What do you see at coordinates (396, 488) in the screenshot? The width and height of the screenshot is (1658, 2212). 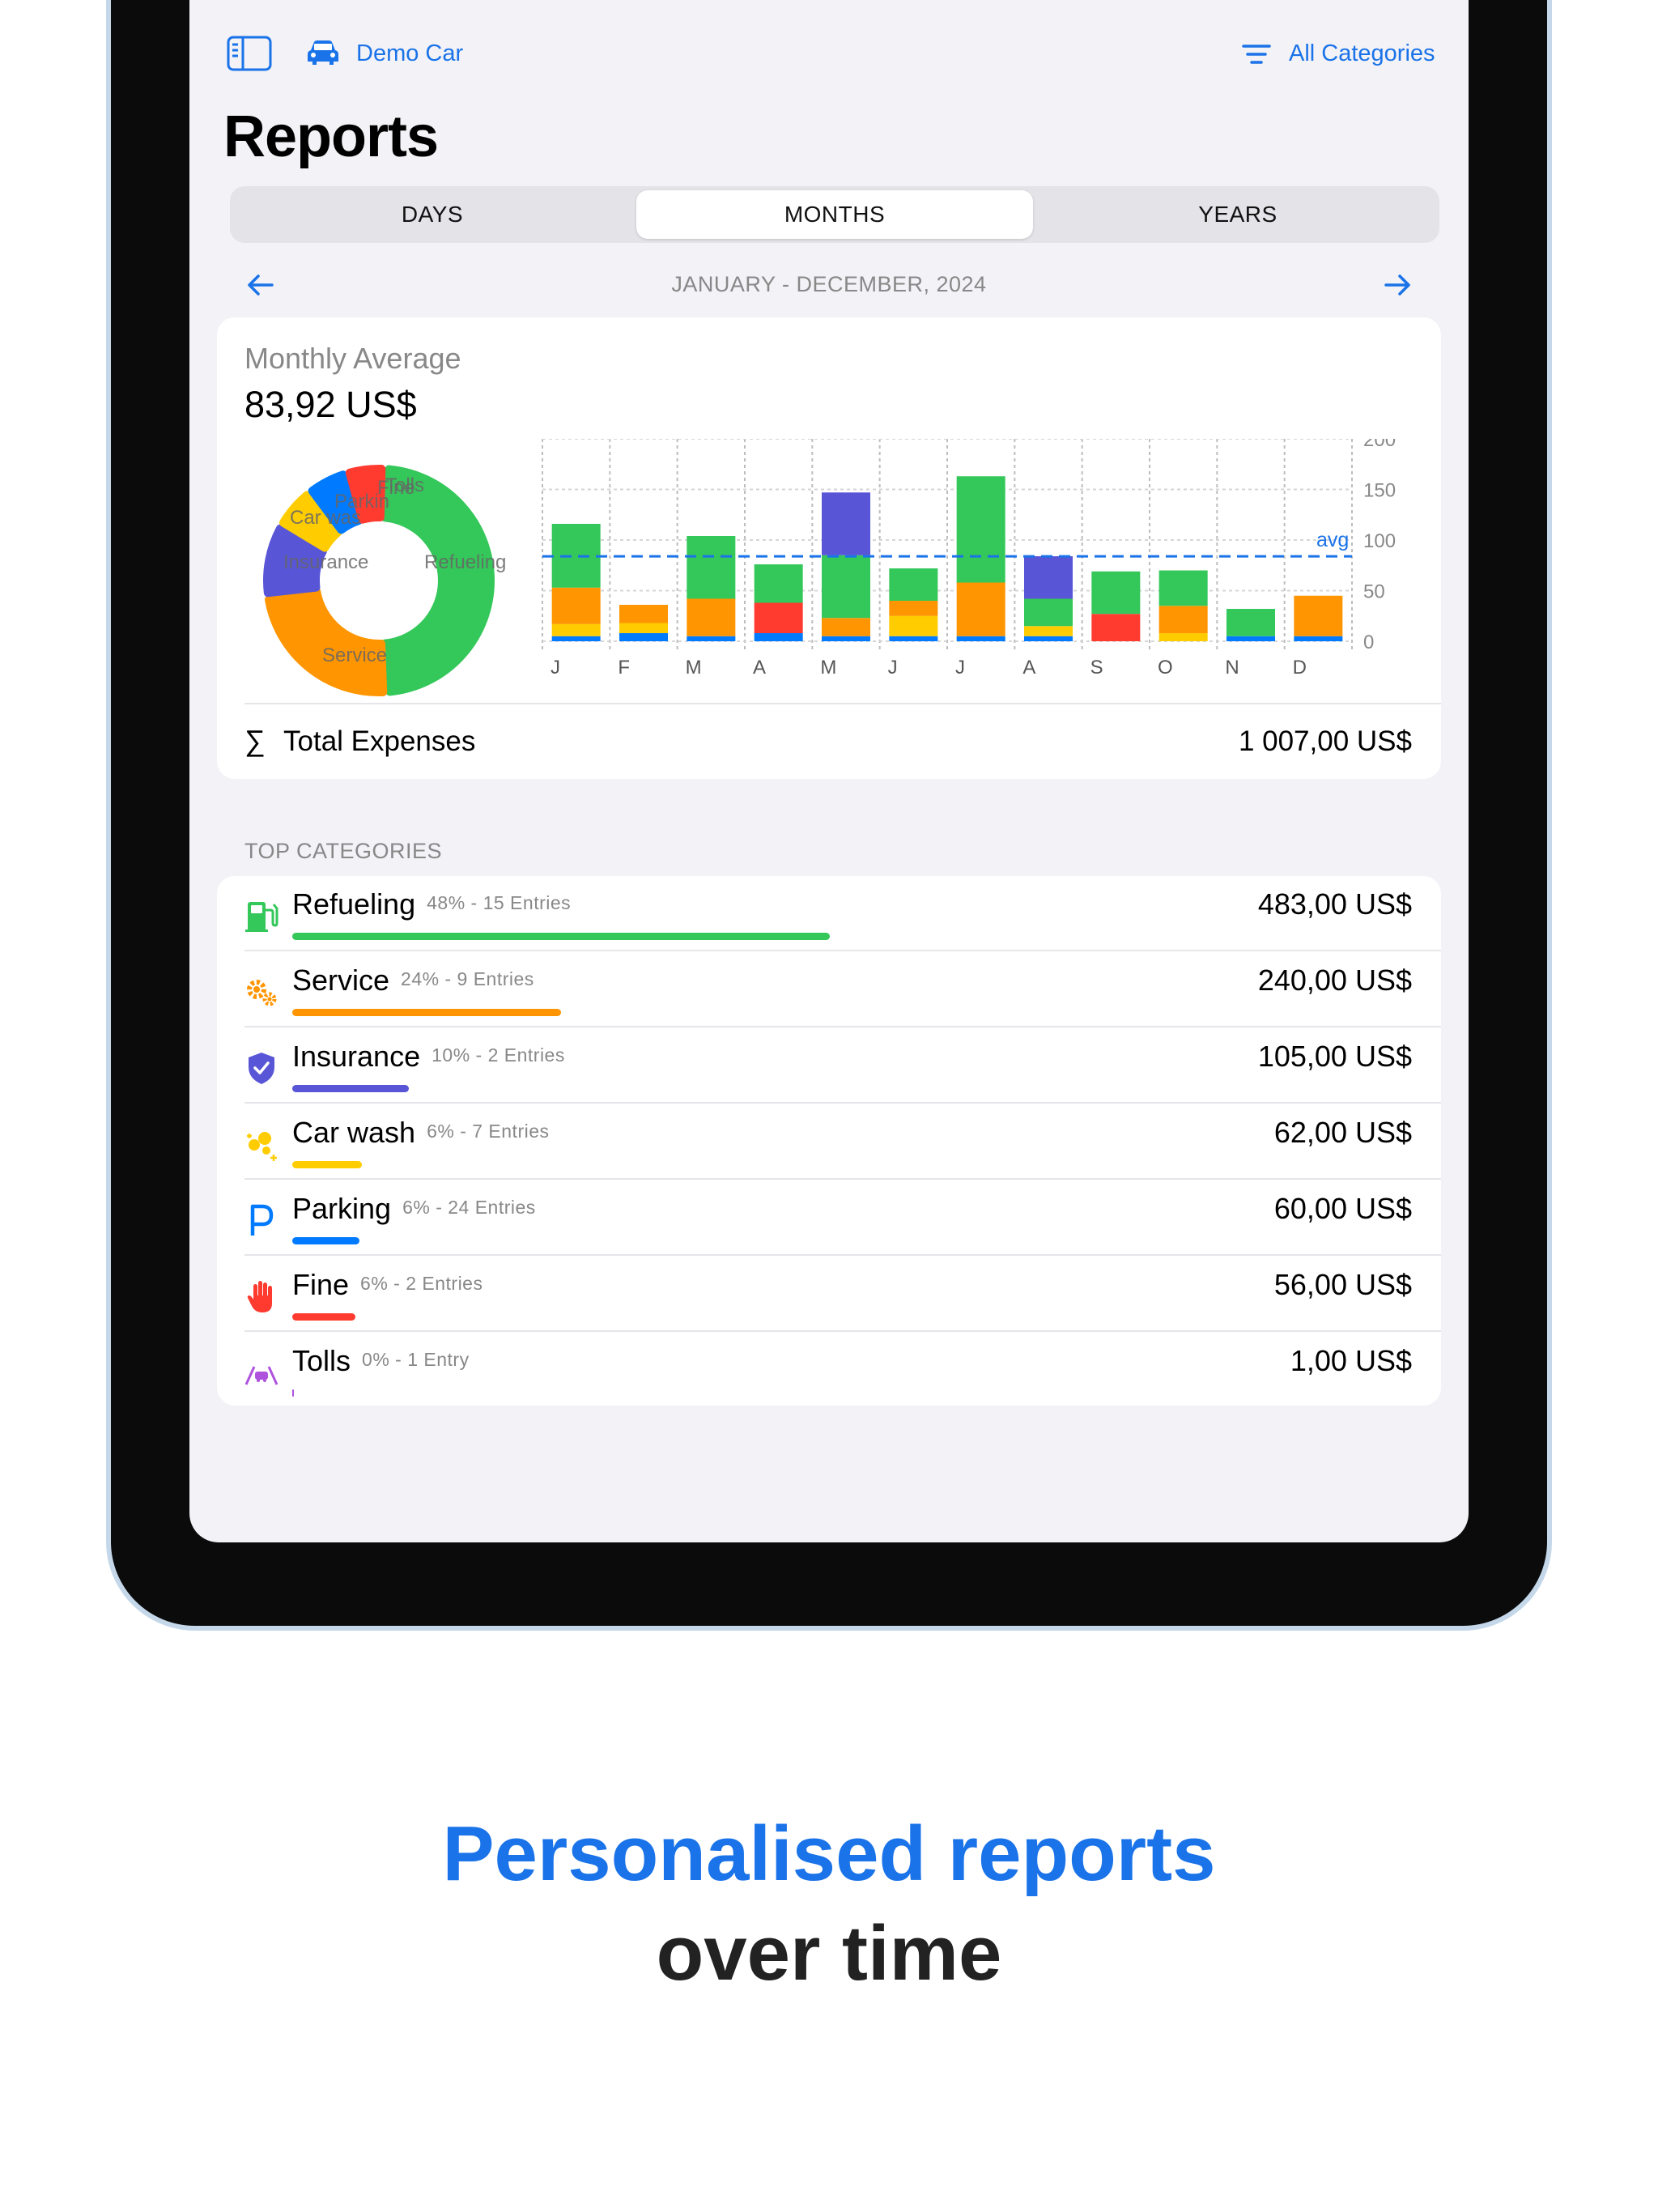 I see `donut-label: Fine` at bounding box center [396, 488].